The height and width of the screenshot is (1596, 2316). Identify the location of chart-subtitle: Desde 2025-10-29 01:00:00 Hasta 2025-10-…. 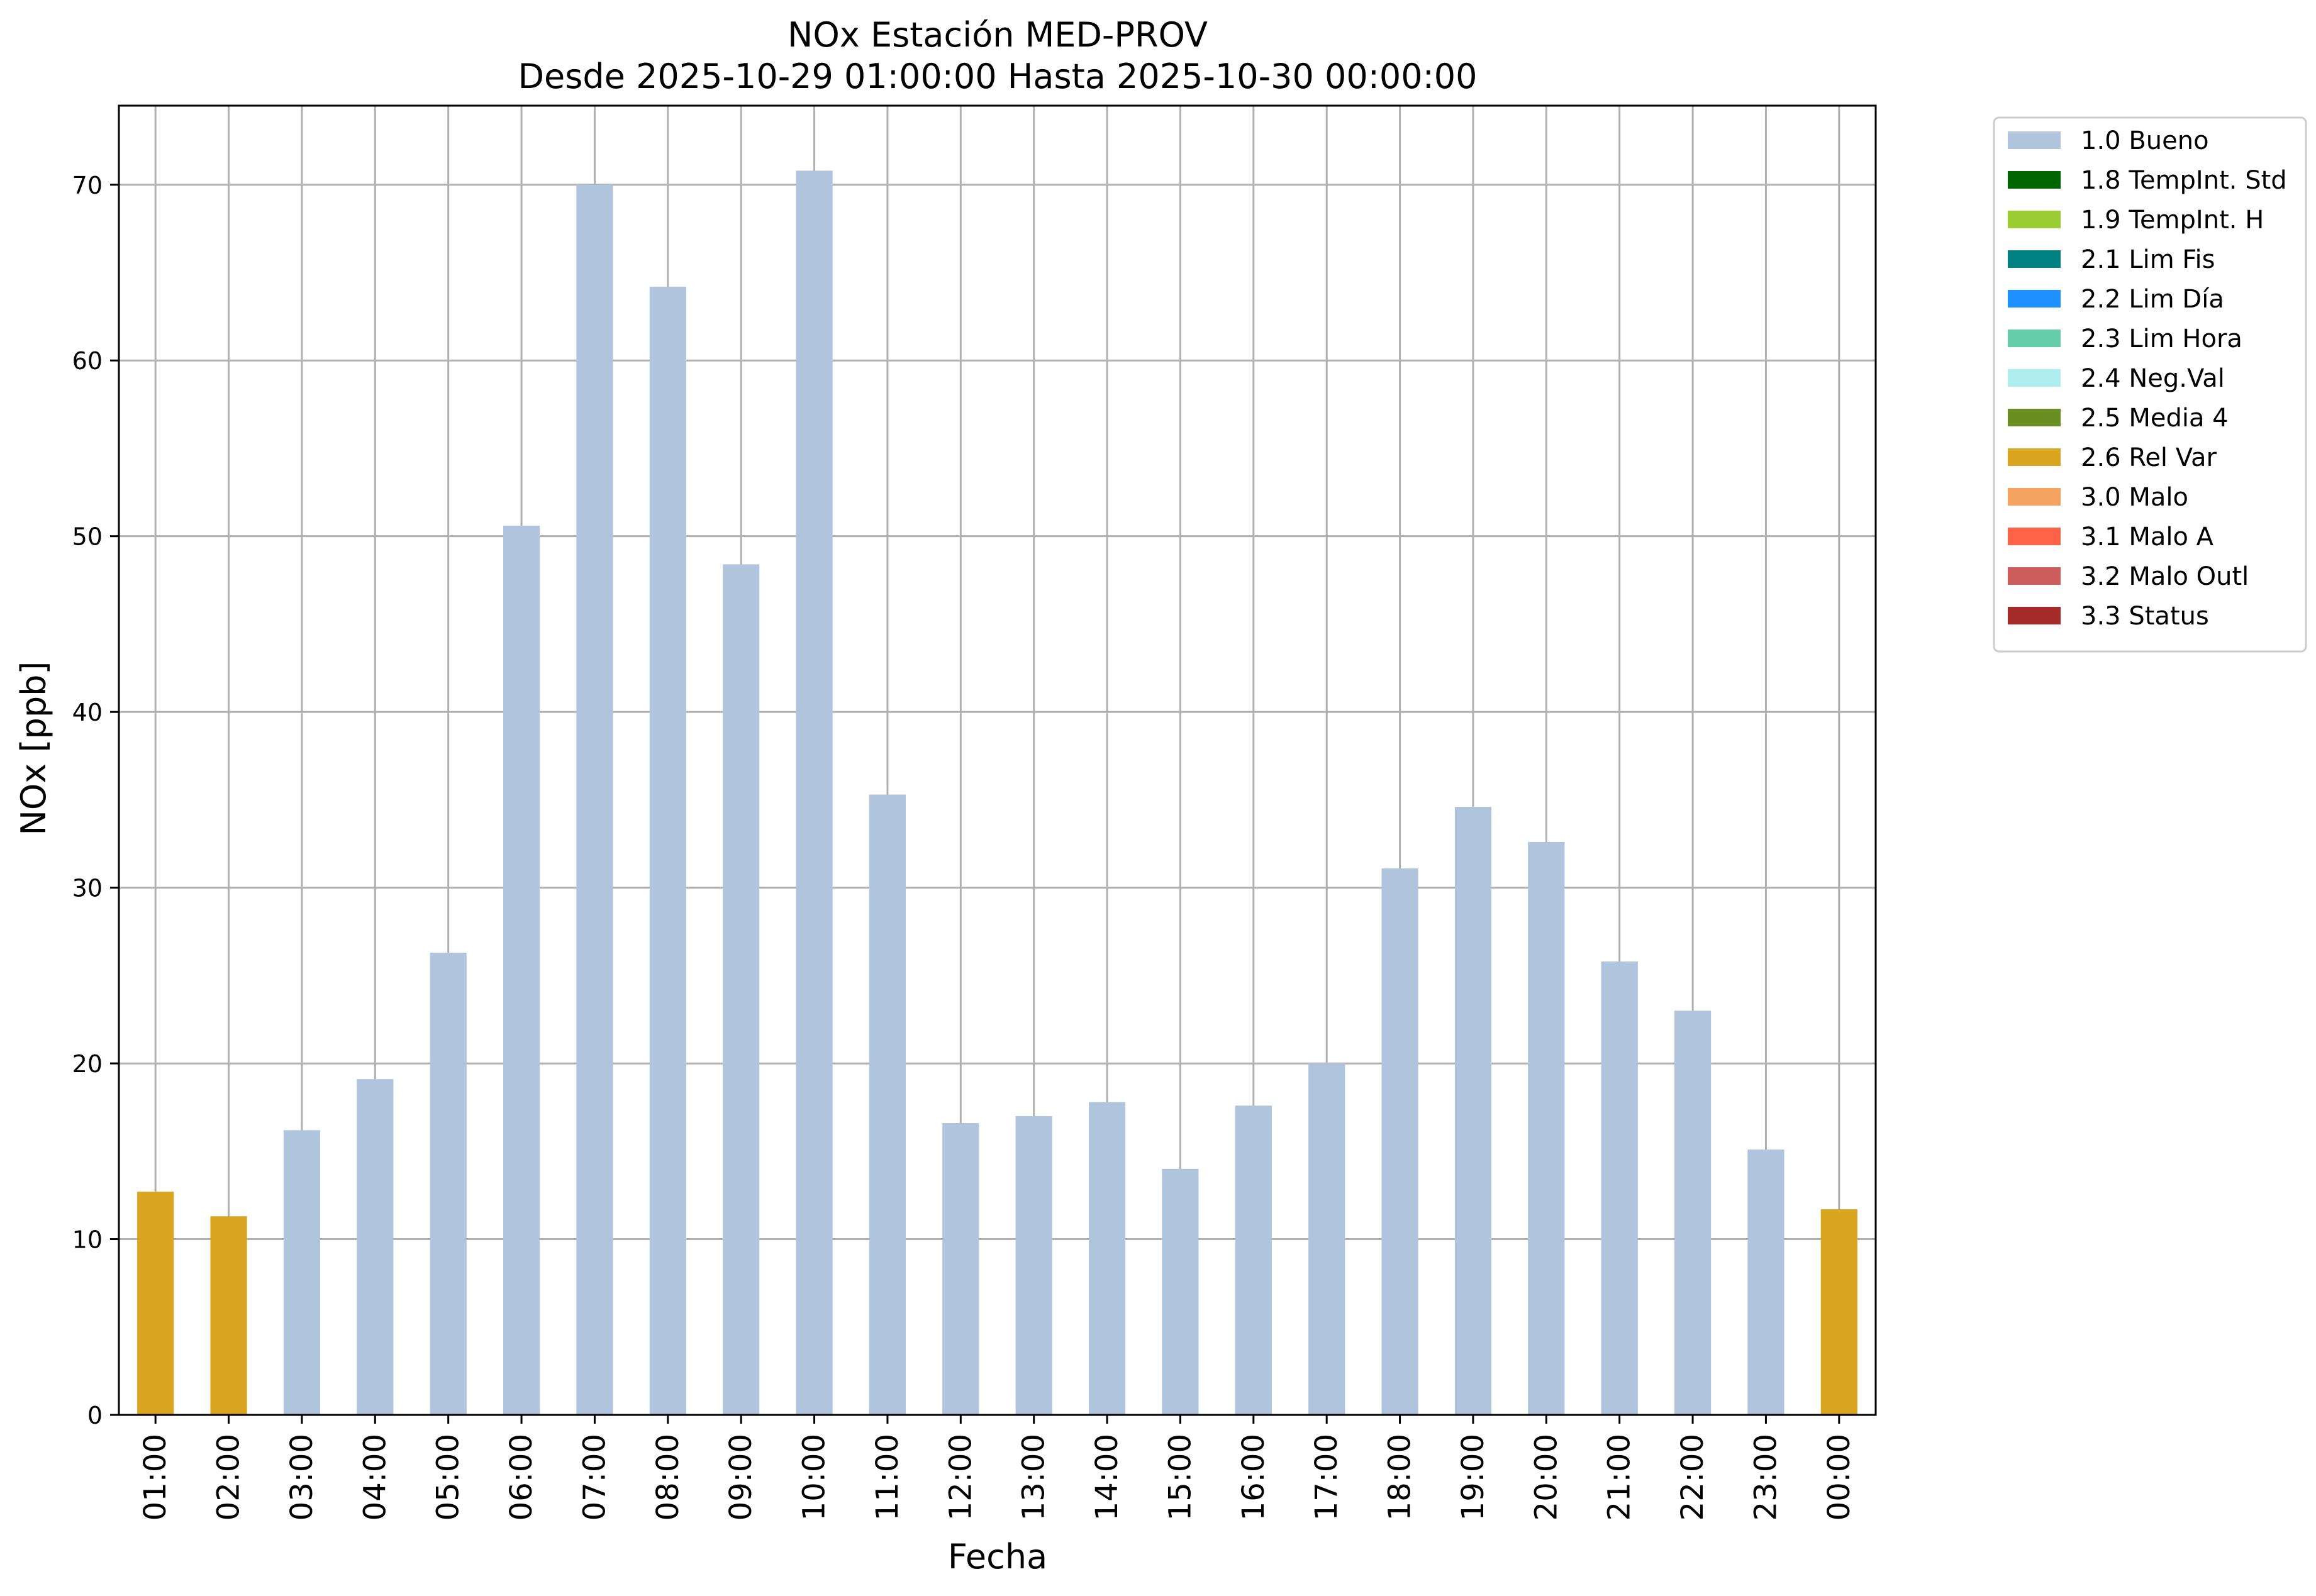
(997, 76).